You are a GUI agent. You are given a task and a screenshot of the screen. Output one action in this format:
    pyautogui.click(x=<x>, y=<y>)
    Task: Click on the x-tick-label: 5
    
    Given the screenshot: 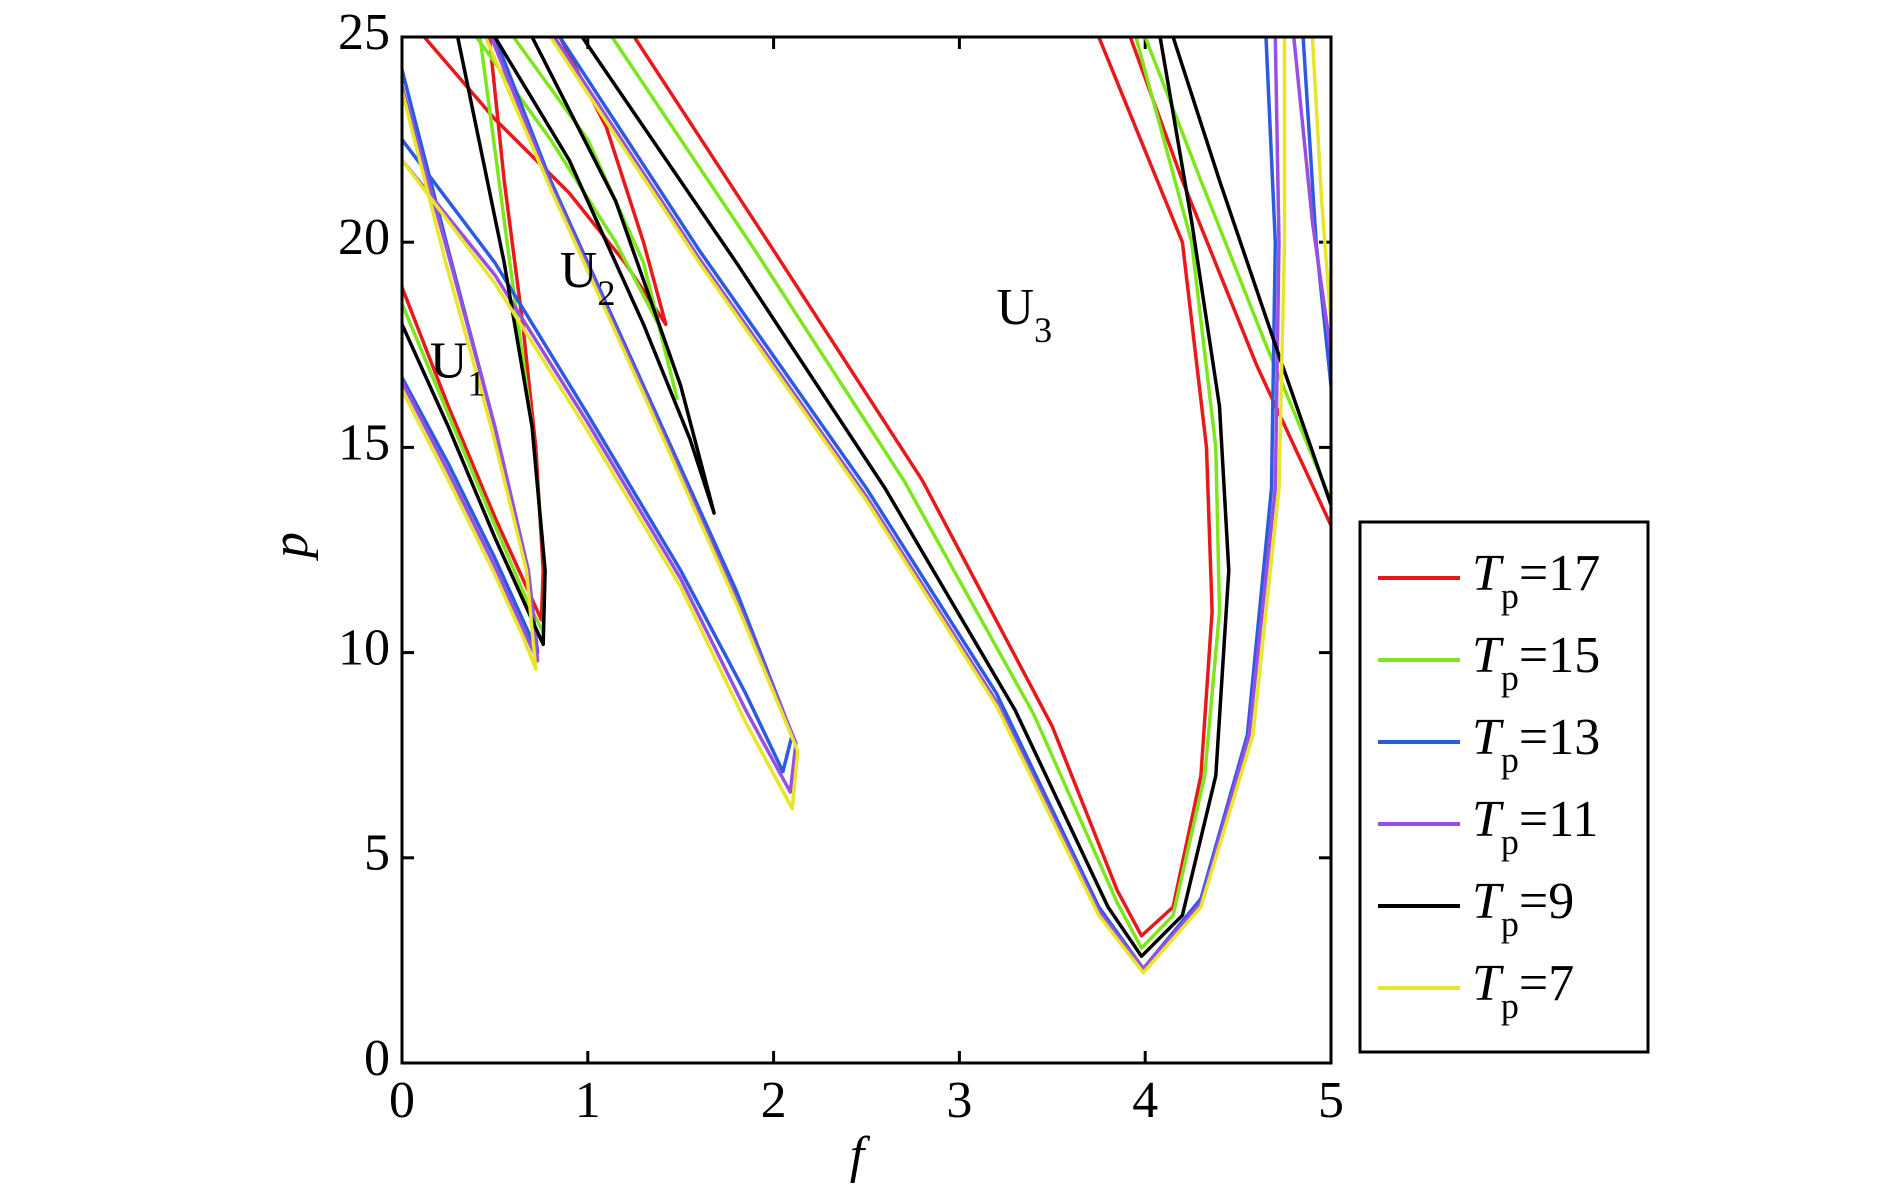 What is the action you would take?
    pyautogui.click(x=1331, y=1100)
    